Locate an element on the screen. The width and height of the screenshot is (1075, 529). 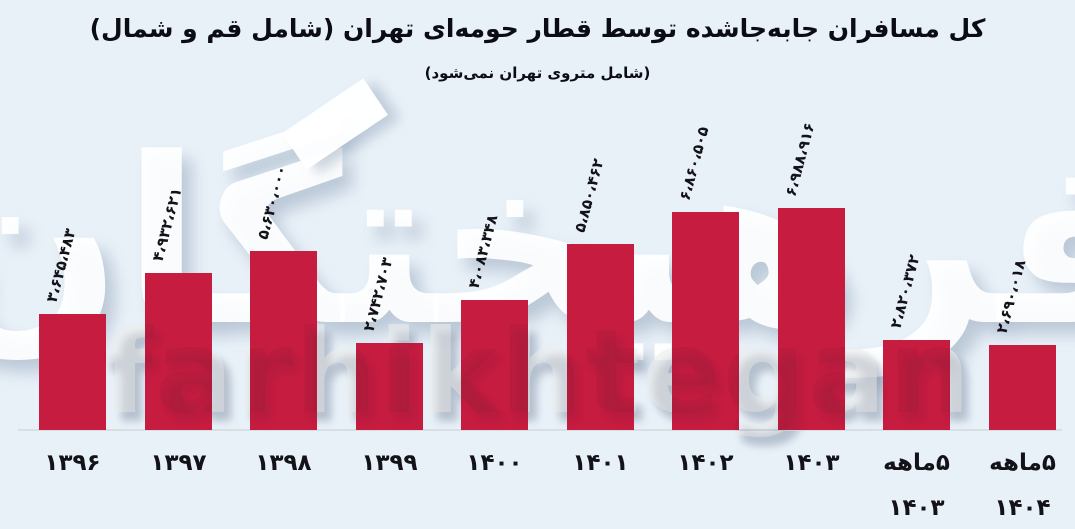
x-axis-label: ۱۴۰۳ is located at coordinates (812, 463).